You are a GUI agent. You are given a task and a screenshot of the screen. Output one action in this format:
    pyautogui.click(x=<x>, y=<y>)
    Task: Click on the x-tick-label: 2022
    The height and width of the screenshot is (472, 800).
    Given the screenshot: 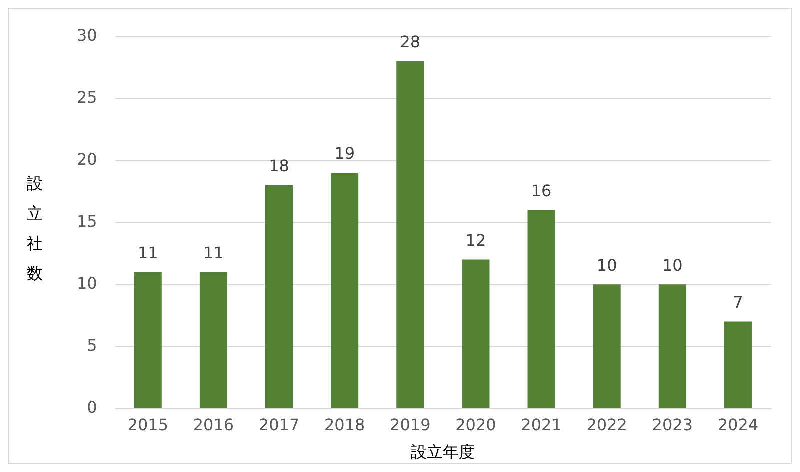 What is the action you would take?
    pyautogui.click(x=607, y=424)
    